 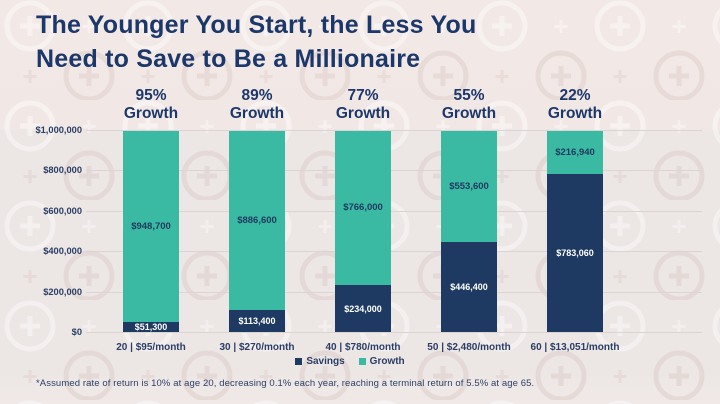 I want to click on savings-bar-segment: $234,000, so click(x=363, y=309).